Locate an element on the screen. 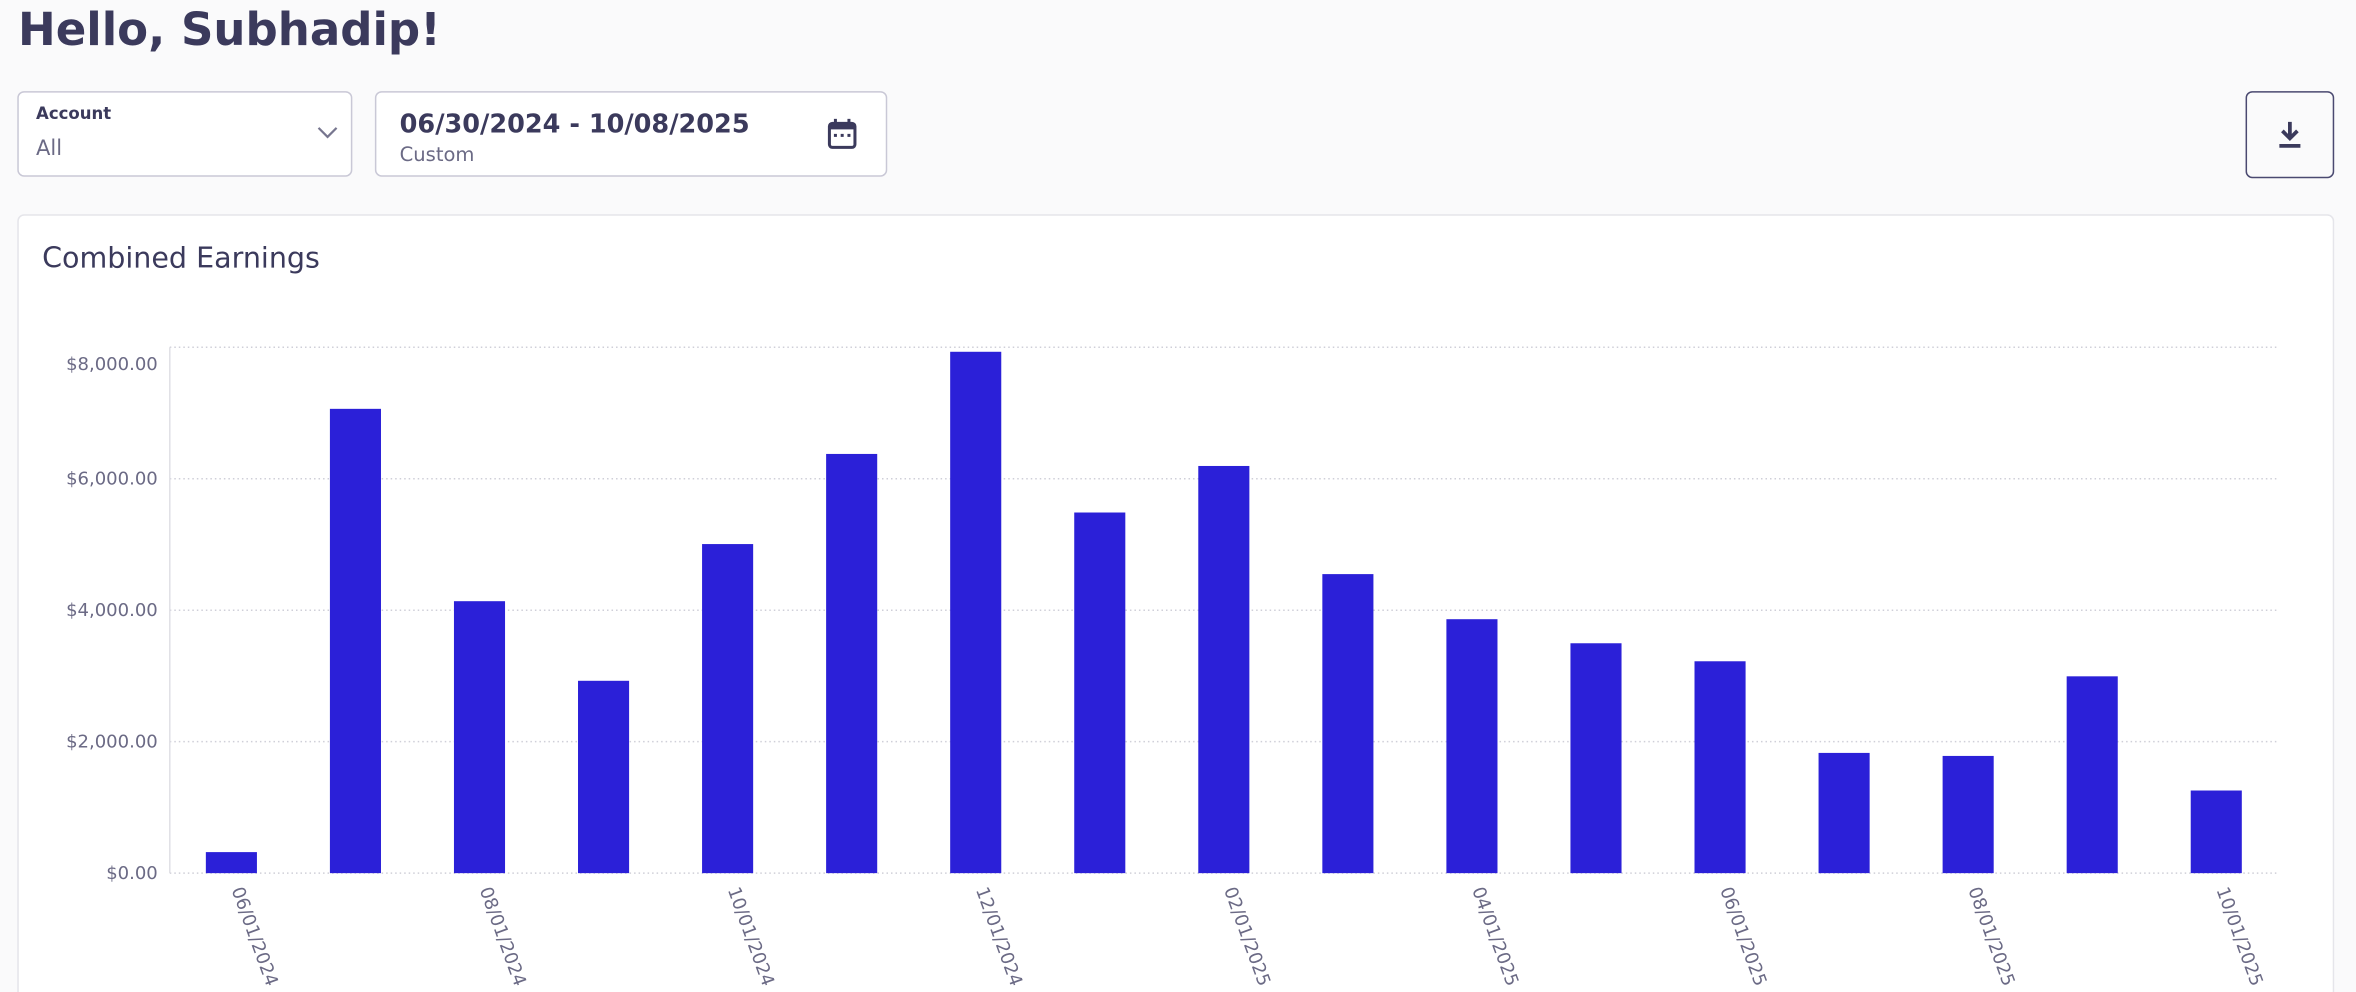 The width and height of the screenshot is (2356, 992). date-picker: 06/30/2024 - 10/08/2025 Custom is located at coordinates (631, 134).